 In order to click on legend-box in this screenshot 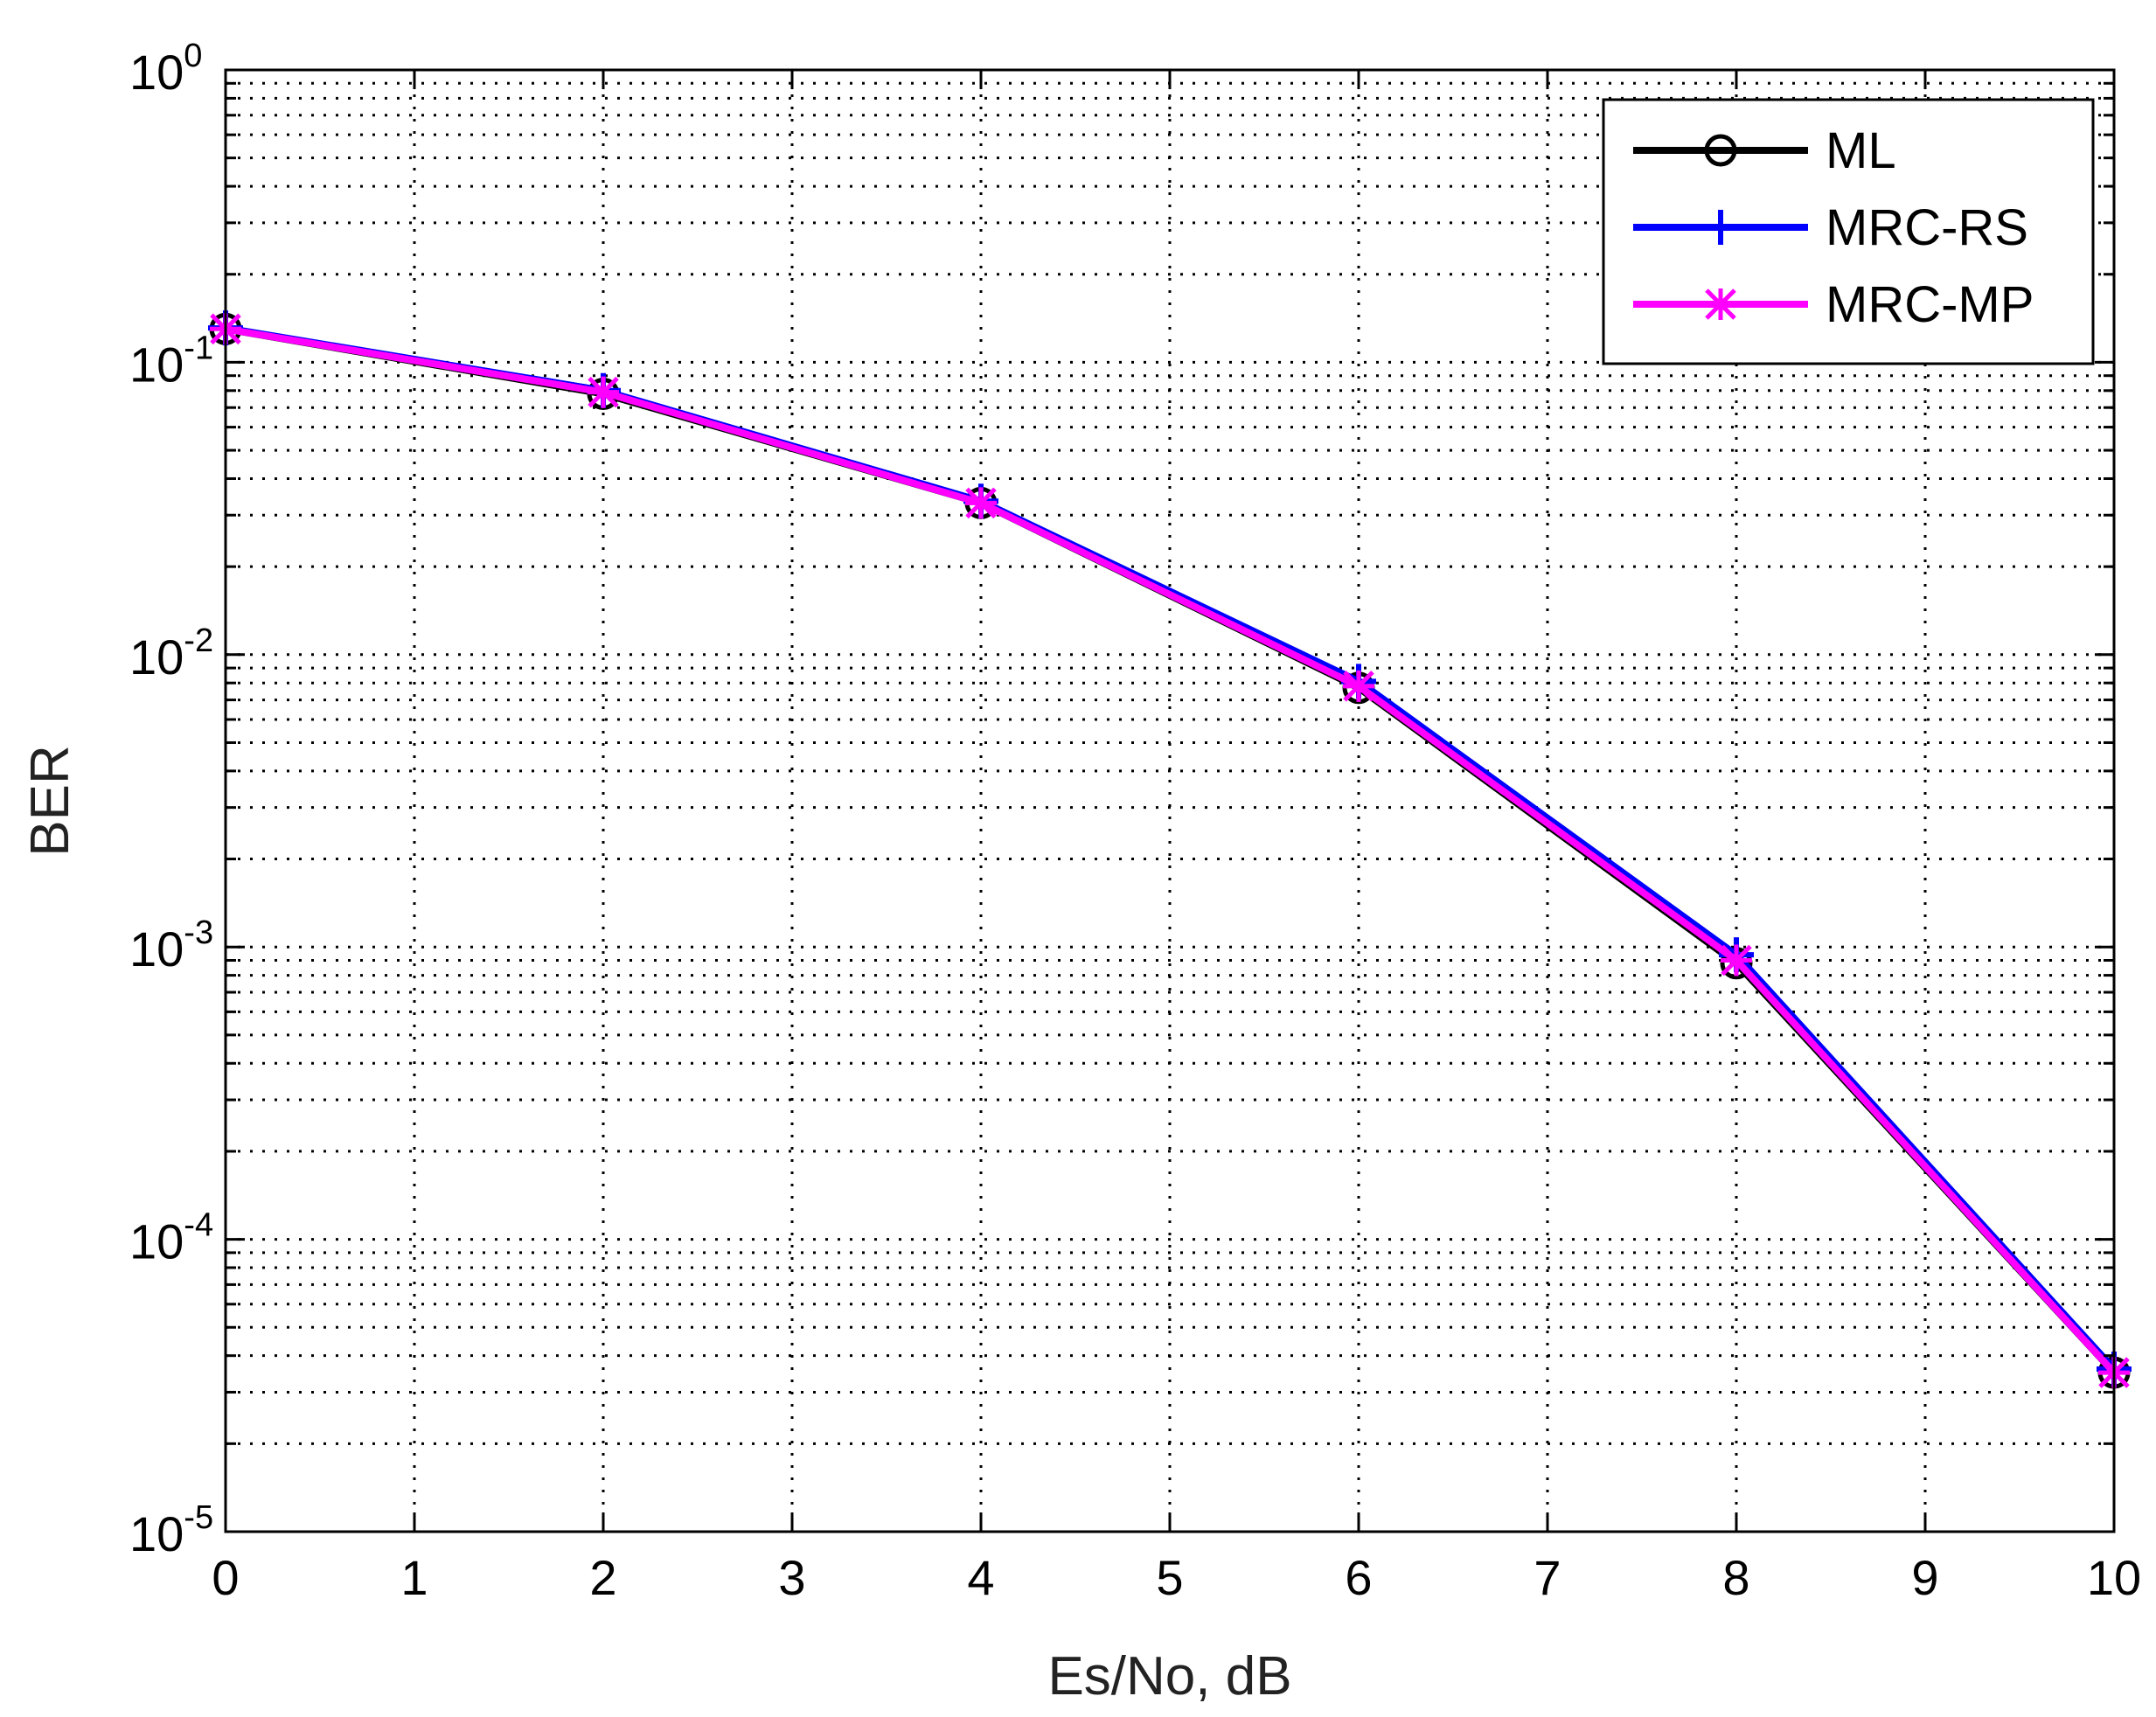, I will do `click(1848, 231)`.